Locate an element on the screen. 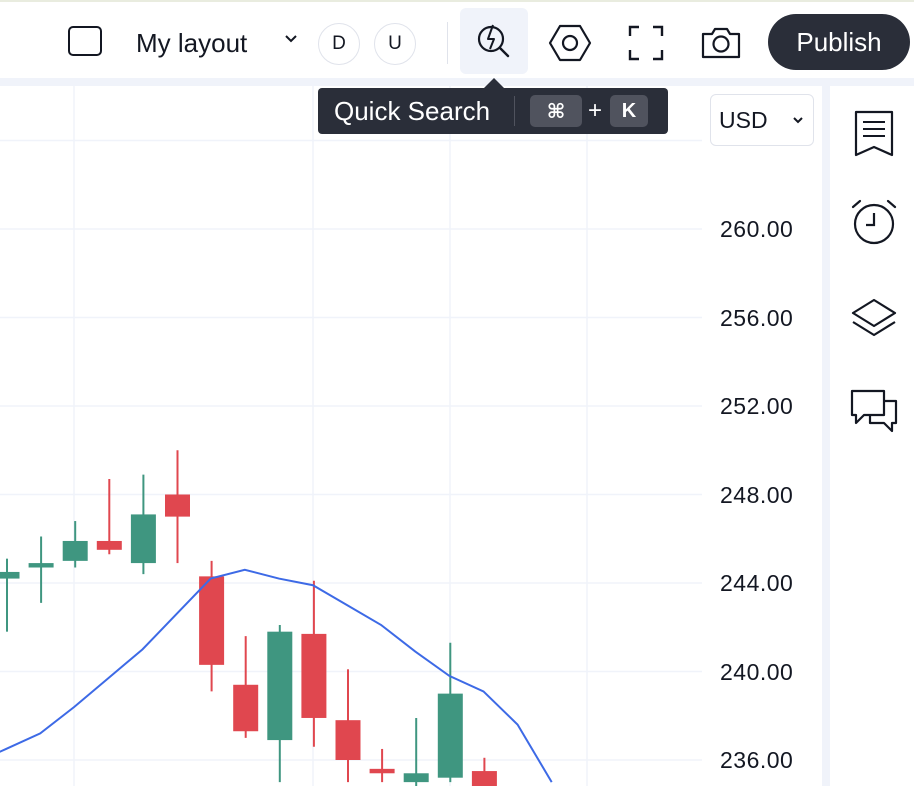 This screenshot has height=791, width=914. alert-clock-icon is located at coordinates (874, 222).